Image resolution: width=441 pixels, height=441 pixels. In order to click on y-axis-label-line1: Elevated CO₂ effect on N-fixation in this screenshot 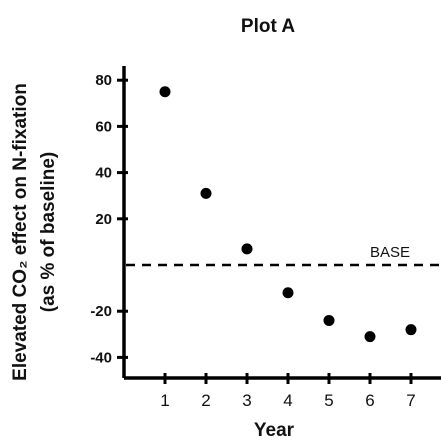, I will do `click(20, 232)`.